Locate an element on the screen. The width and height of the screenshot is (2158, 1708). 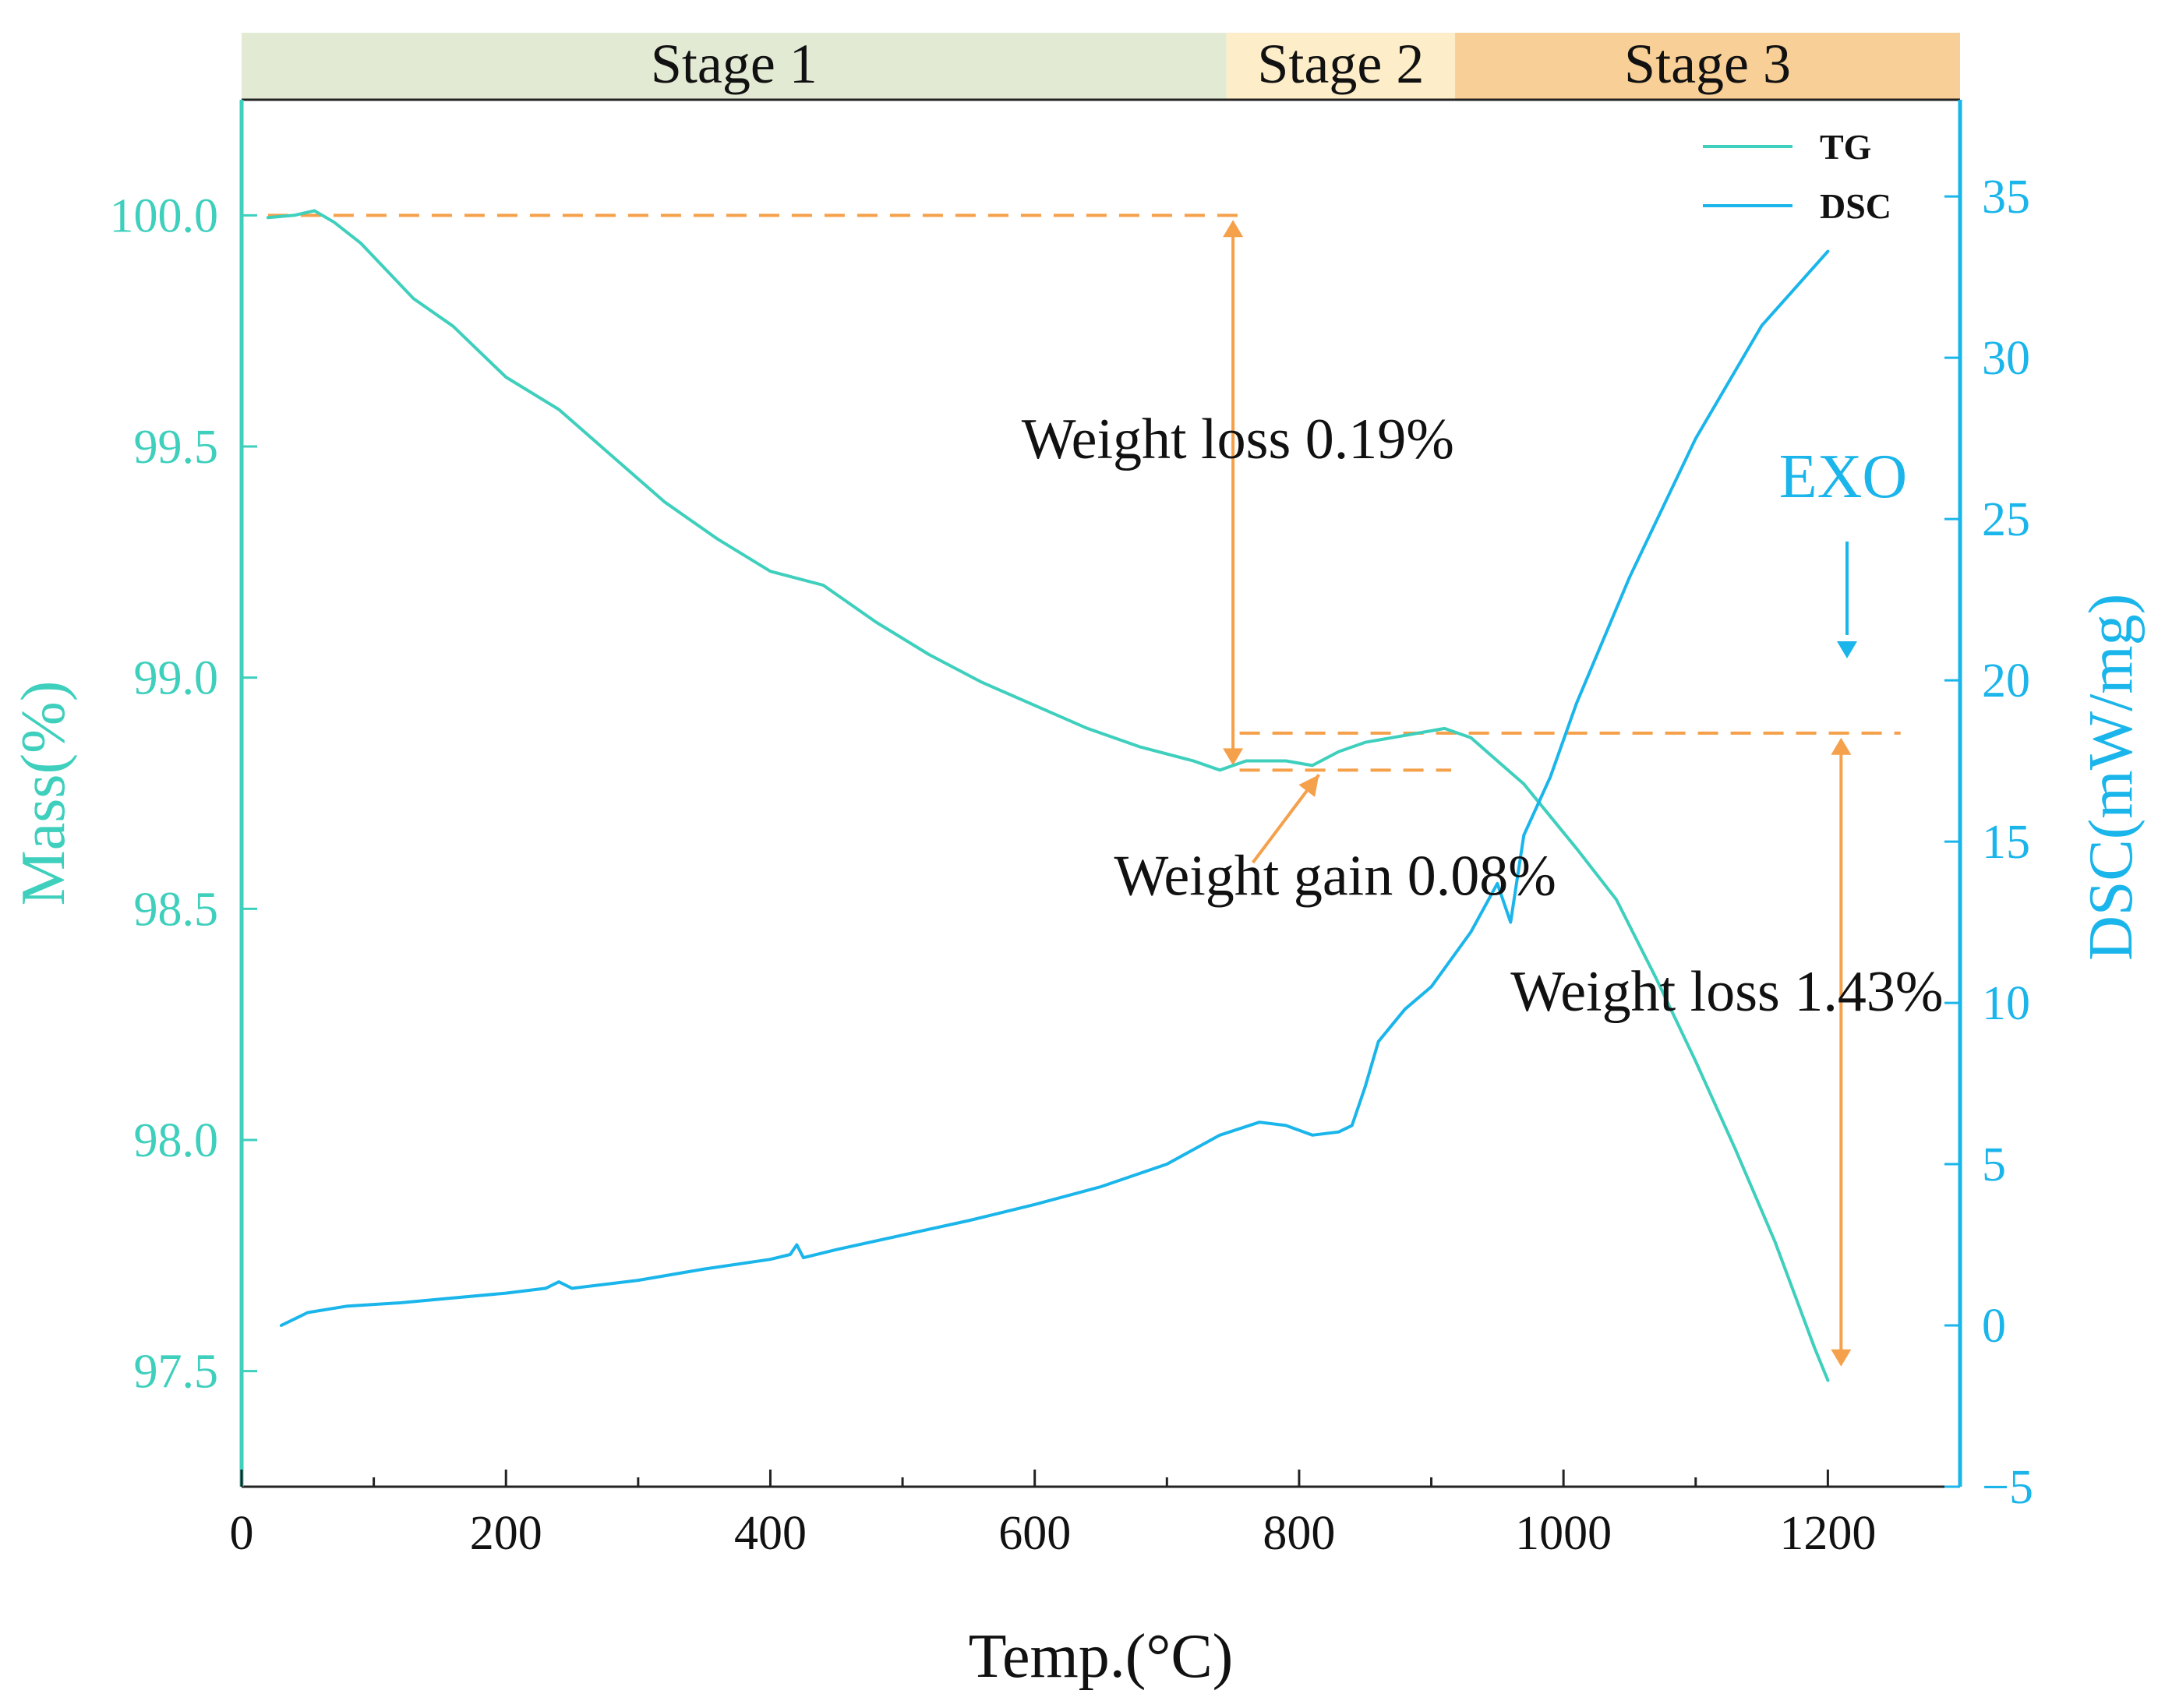
left-tick-label: 99.0 is located at coordinates (176, 678).